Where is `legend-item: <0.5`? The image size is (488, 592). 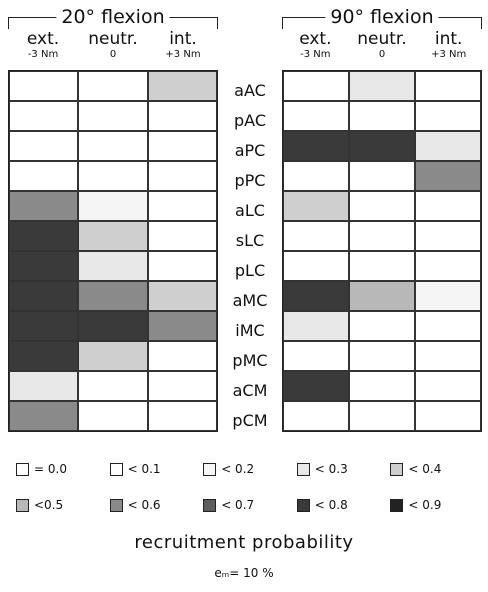 legend-item: <0.5 is located at coordinates (63, 505).